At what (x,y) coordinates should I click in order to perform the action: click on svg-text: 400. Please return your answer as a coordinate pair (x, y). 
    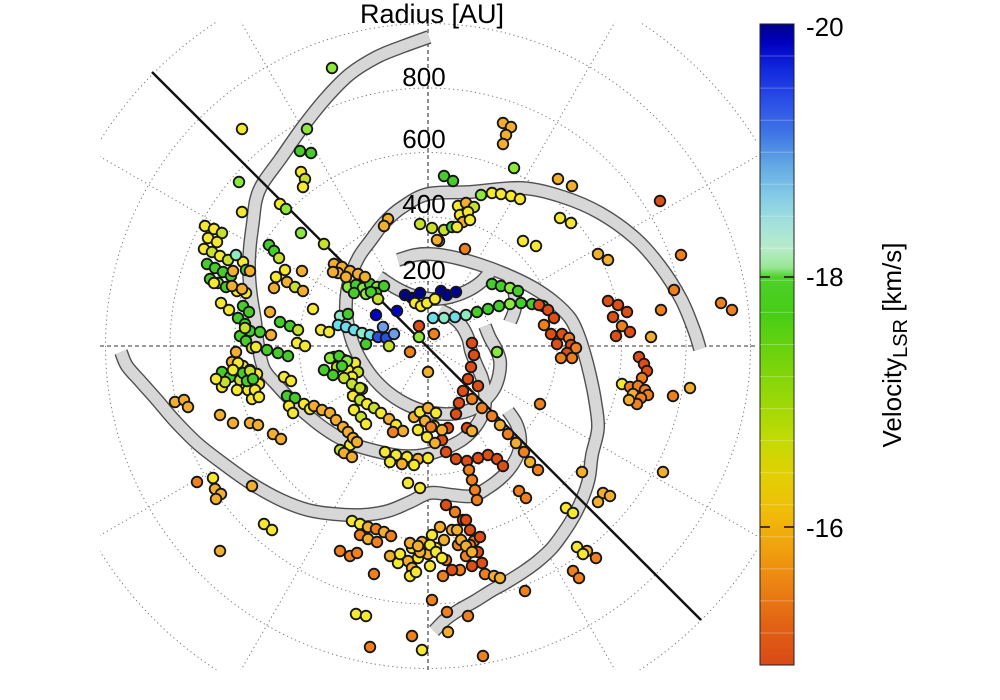
    Looking at the image, I should click on (423, 204).